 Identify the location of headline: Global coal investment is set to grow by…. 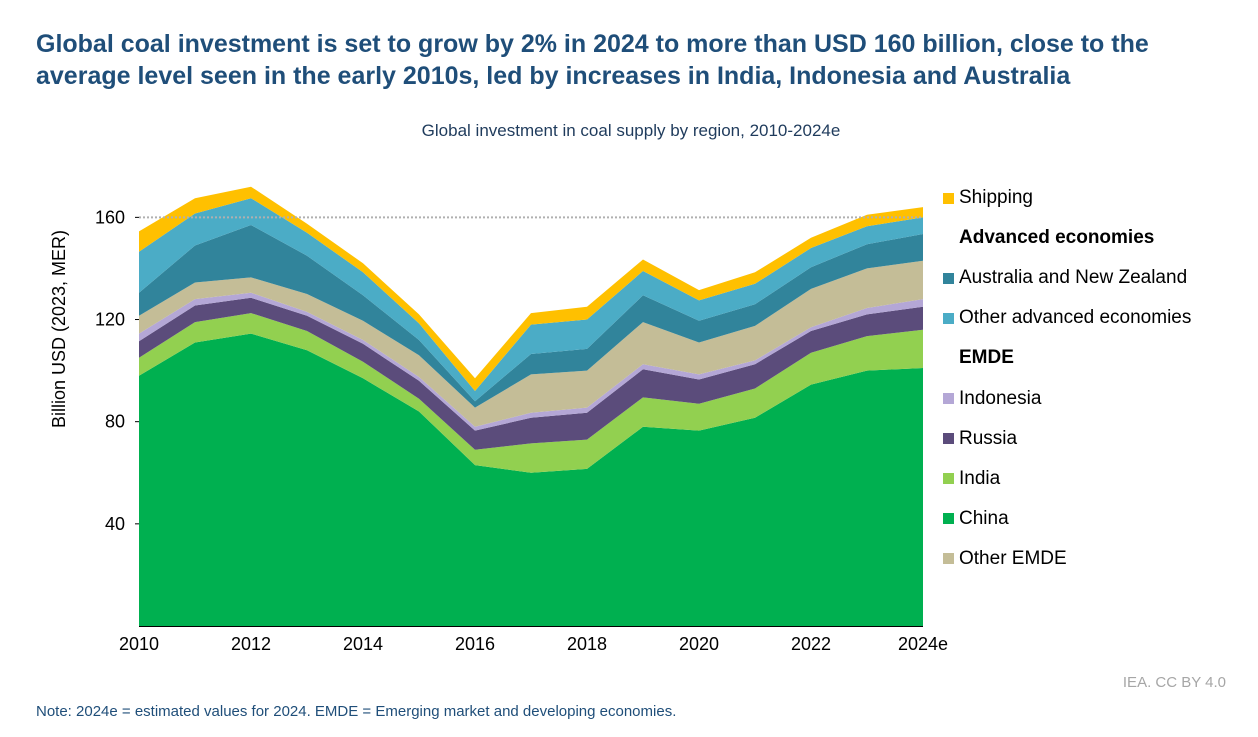
(592, 60).